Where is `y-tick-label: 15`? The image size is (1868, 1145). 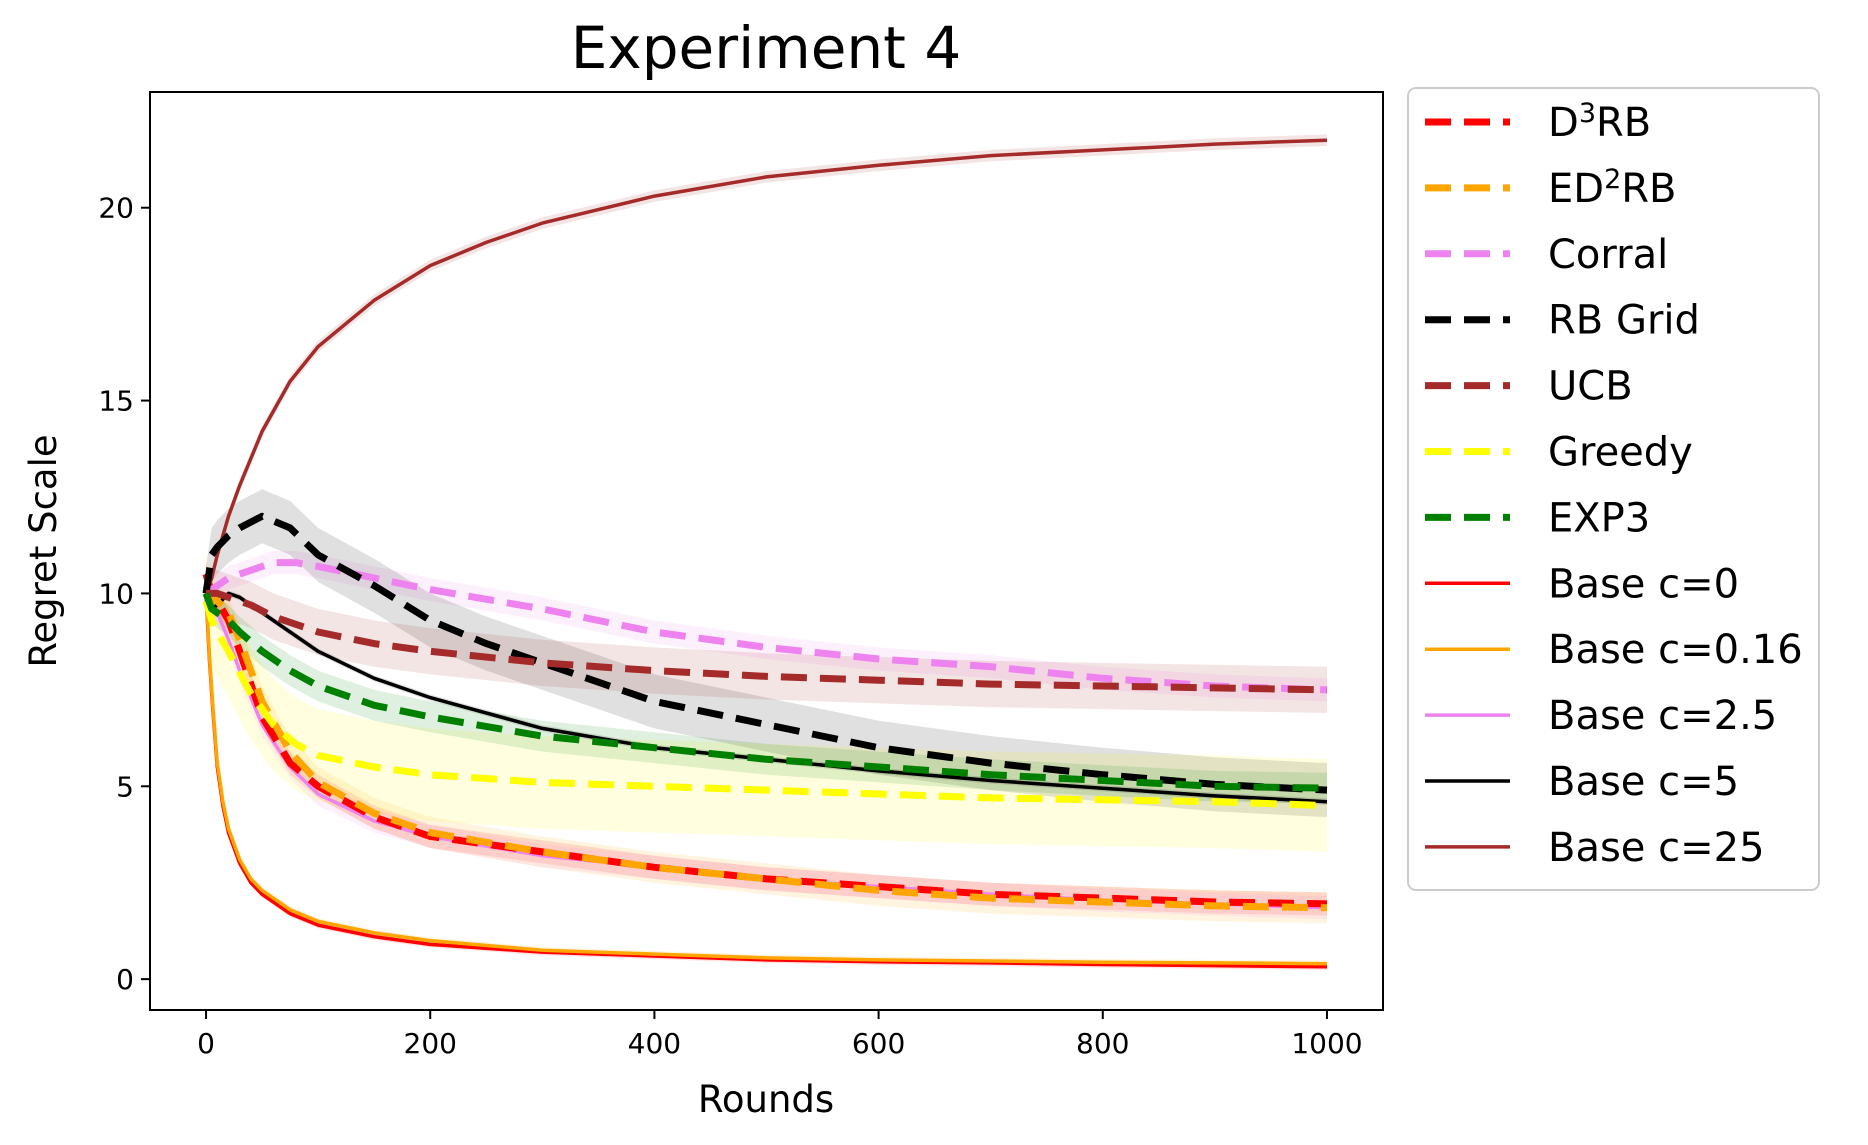
y-tick-label: 15 is located at coordinates (116, 401).